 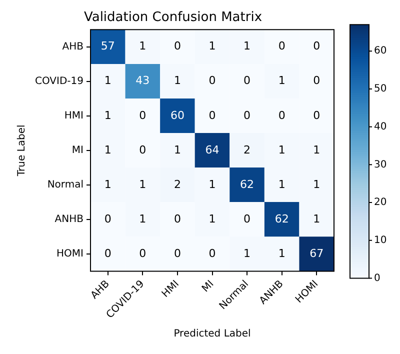 What do you see at coordinates (177, 115) in the screenshot?
I see `data-label: 60` at bounding box center [177, 115].